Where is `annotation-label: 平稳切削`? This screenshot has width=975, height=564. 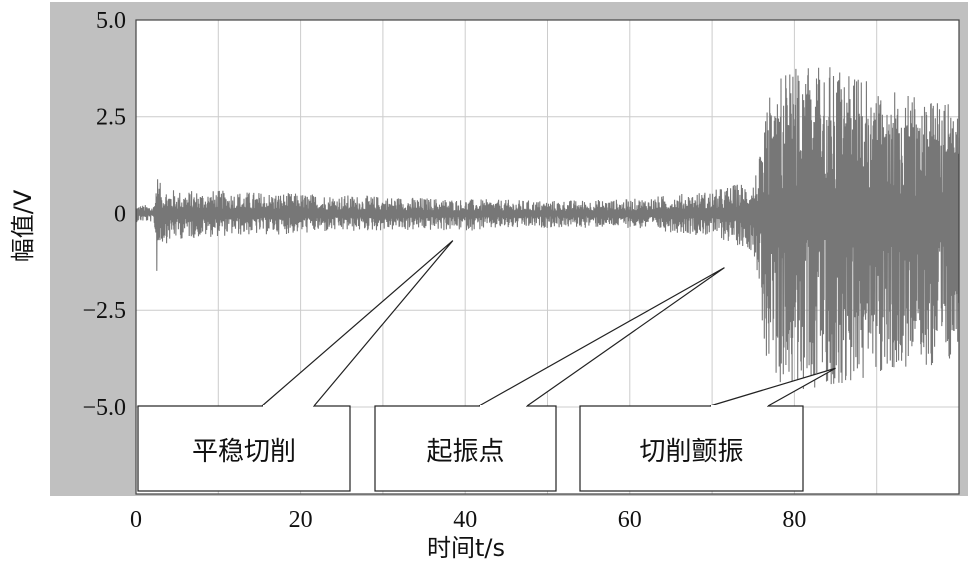 annotation-label: 平稳切削 is located at coordinates (244, 452).